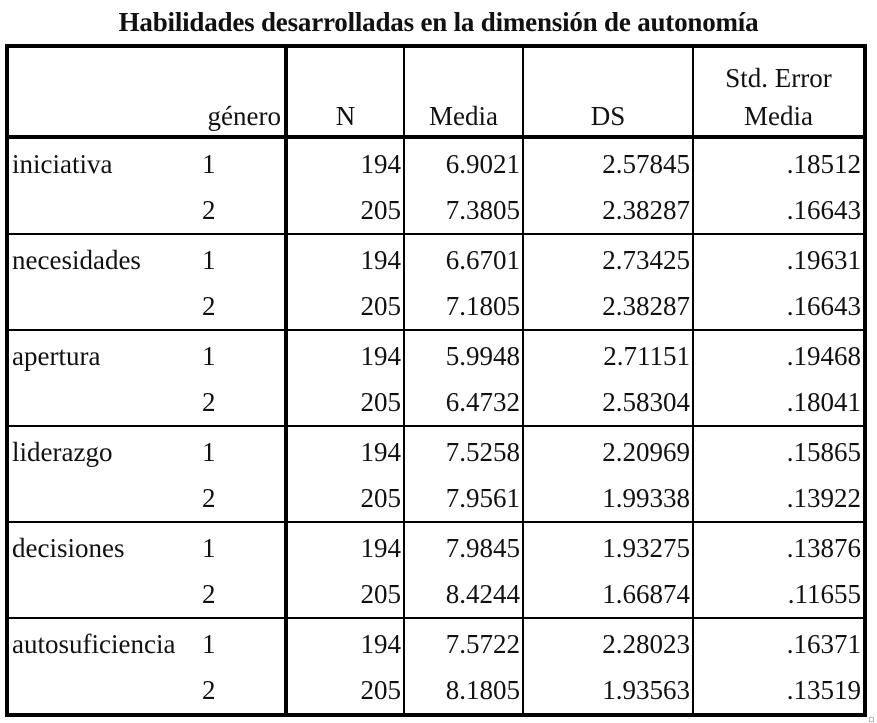 This screenshot has height=723, width=877. Describe the element at coordinates (608, 354) in the screenshot. I see `ds-value: 2.71151` at that location.